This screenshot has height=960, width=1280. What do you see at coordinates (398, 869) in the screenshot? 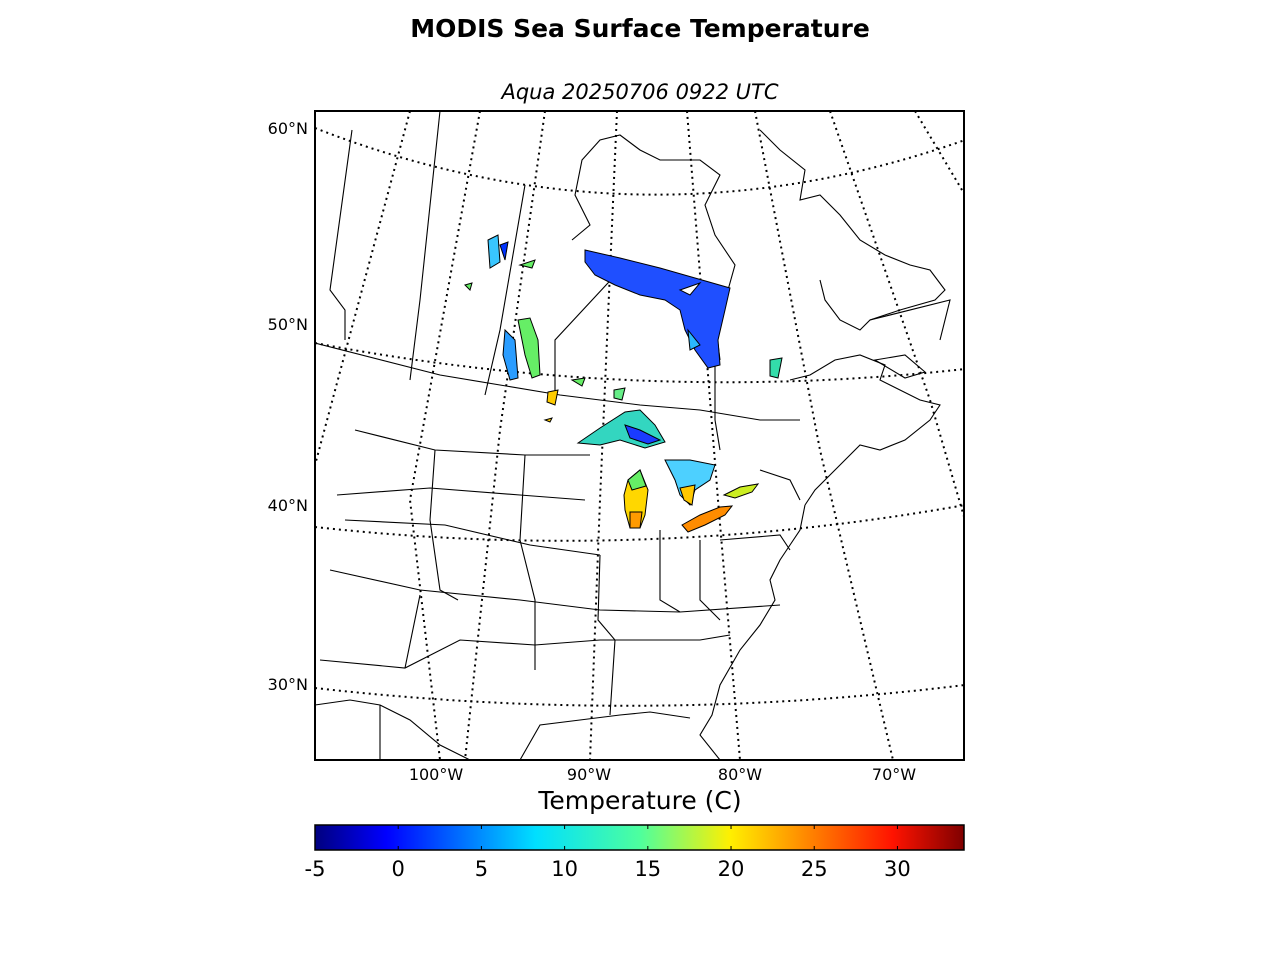
I see `colorbar-tick-label: 0` at bounding box center [398, 869].